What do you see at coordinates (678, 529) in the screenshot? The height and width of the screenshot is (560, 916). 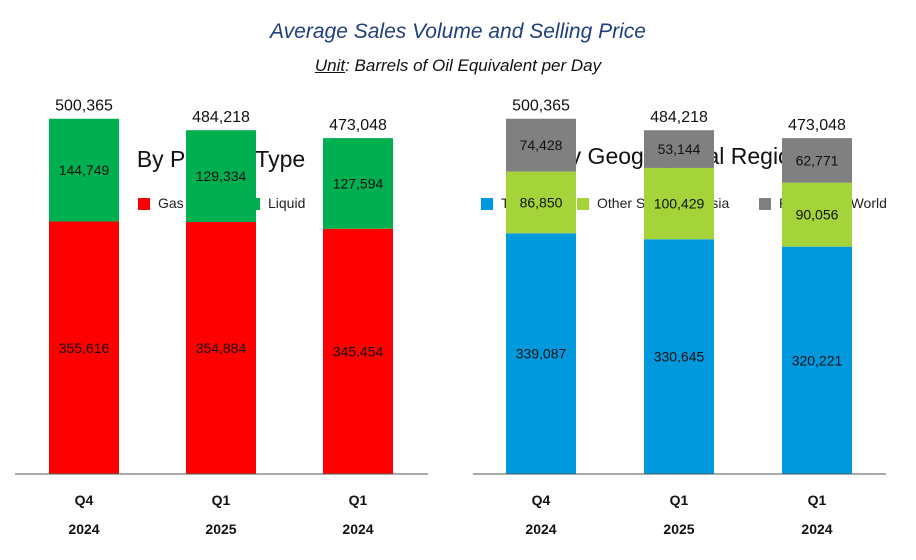 I see `tick-year-2-2: 2025` at bounding box center [678, 529].